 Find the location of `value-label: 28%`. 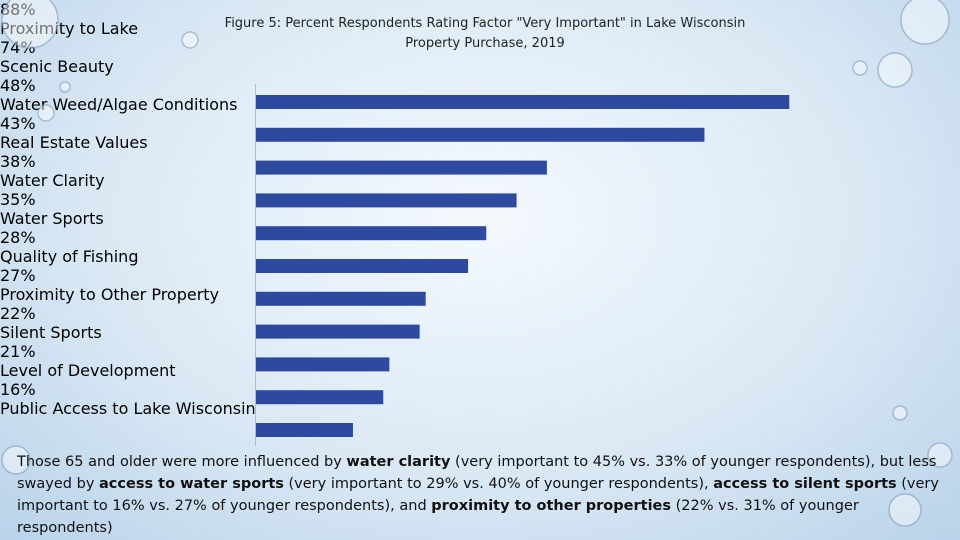

value-label: 28% is located at coordinates (18, 237).